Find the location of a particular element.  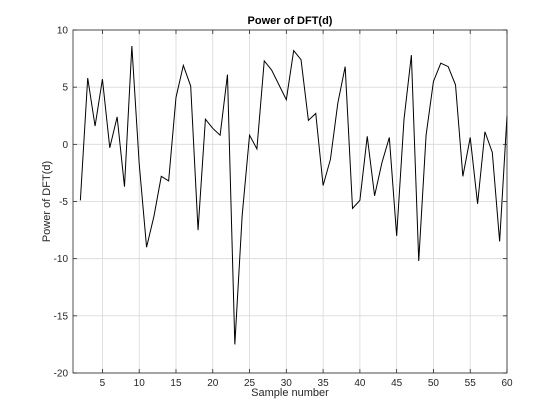

y-tick-label: 10 is located at coordinates (63, 31).